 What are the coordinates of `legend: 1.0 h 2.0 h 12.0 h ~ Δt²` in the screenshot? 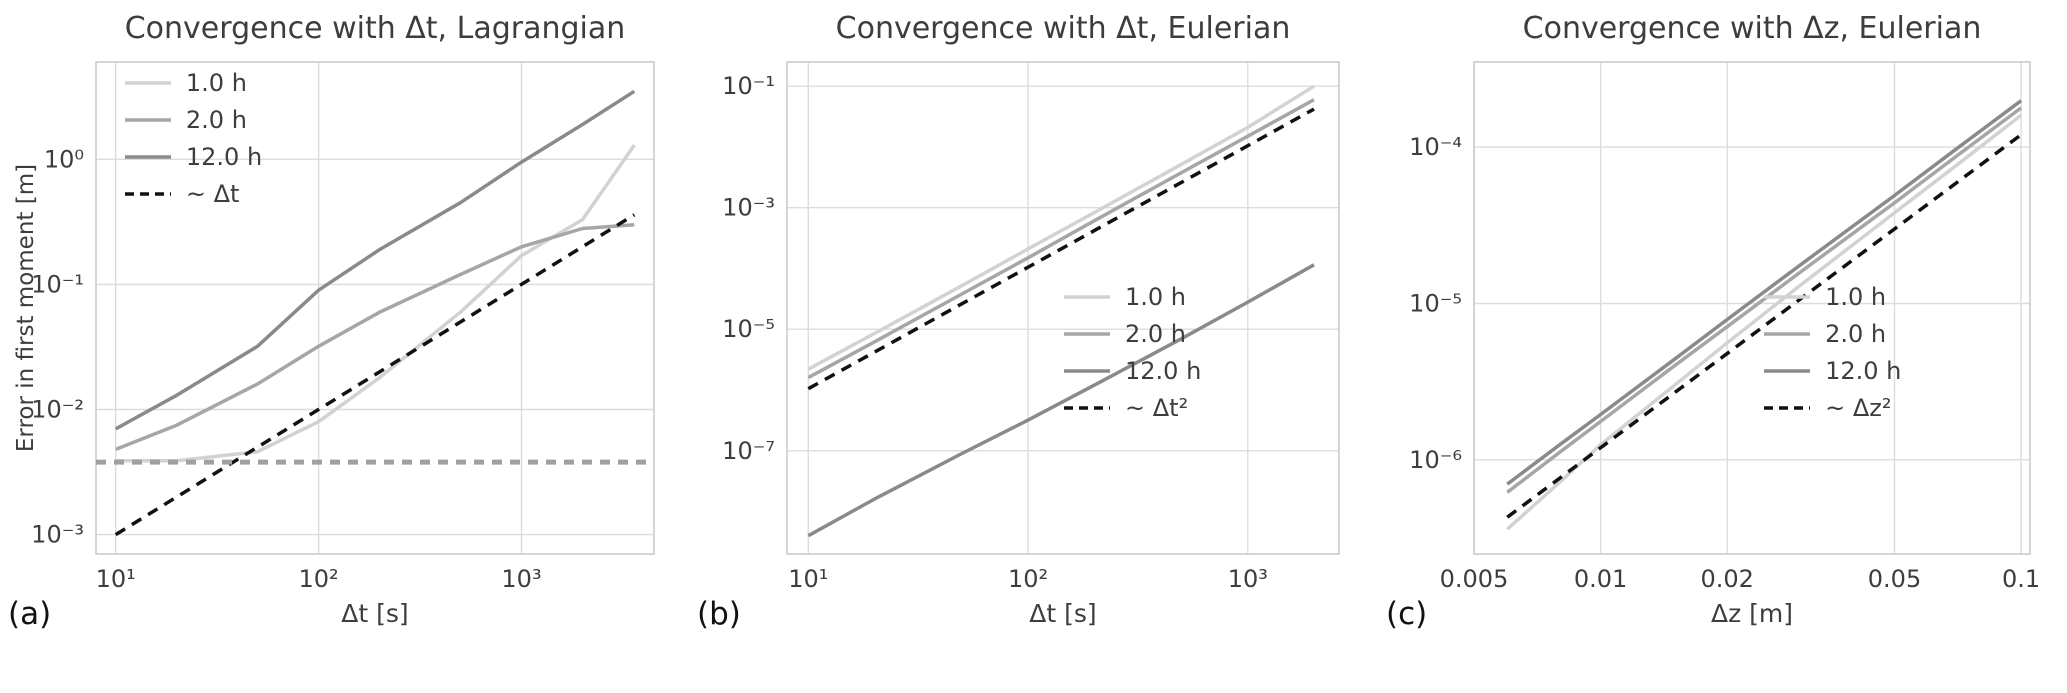 It's located at (1132, 352).